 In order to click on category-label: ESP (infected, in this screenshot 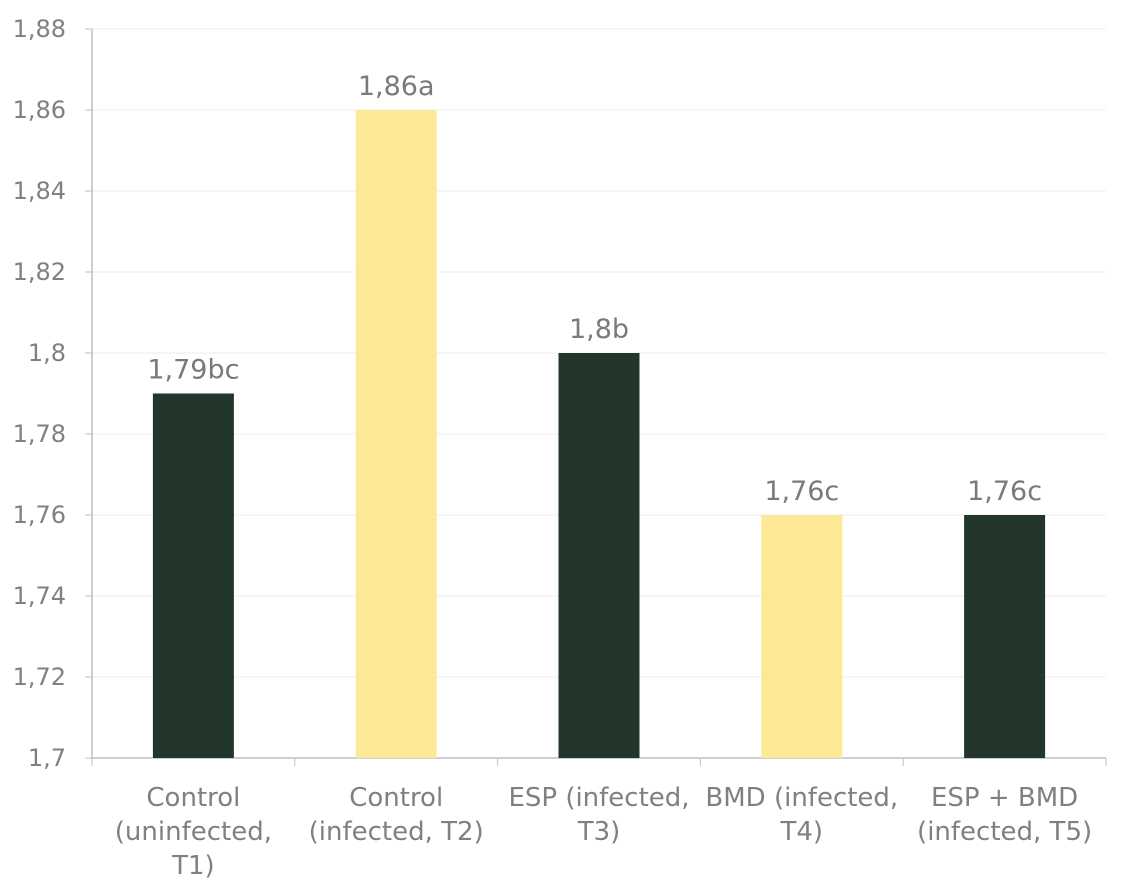, I will do `click(598, 798)`.